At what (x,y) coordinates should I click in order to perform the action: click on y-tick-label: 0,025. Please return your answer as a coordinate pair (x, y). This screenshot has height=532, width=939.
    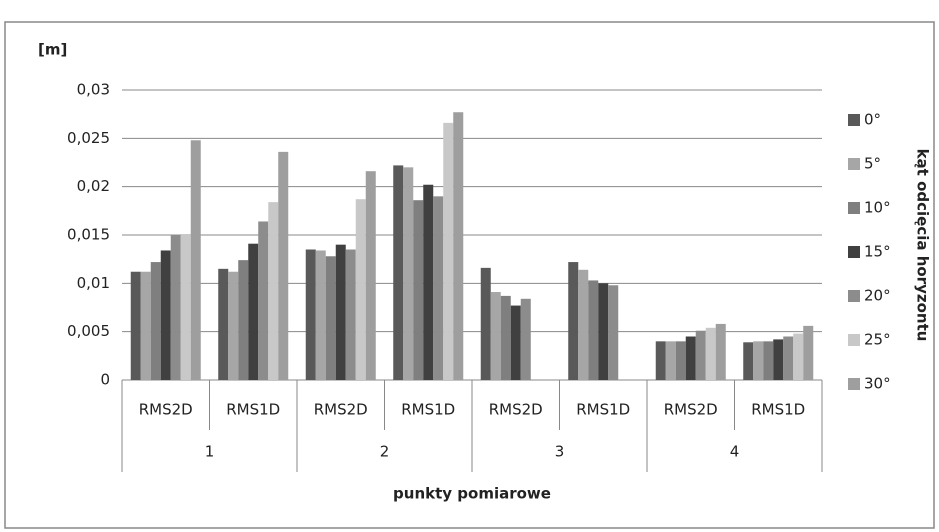
    Looking at the image, I should click on (88, 138).